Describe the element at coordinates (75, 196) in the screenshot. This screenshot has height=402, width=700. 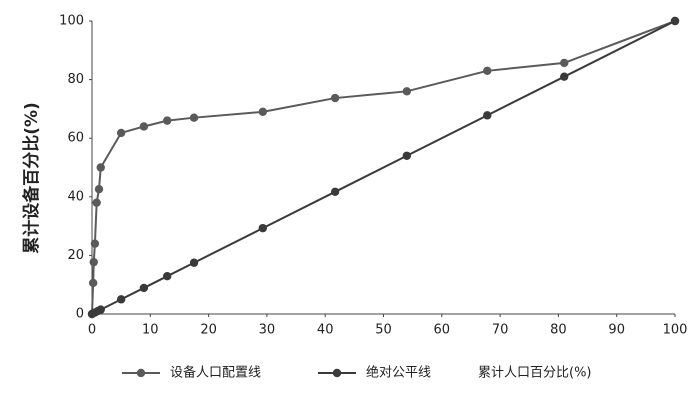
I see `y-tick-label: 40` at that location.